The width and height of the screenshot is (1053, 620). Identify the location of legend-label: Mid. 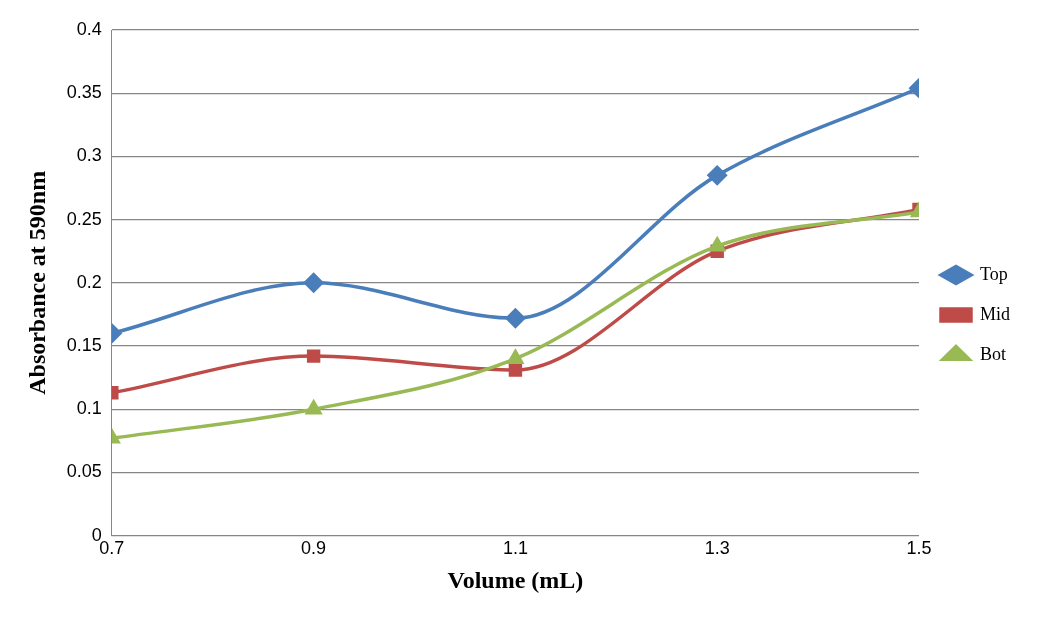
(995, 313).